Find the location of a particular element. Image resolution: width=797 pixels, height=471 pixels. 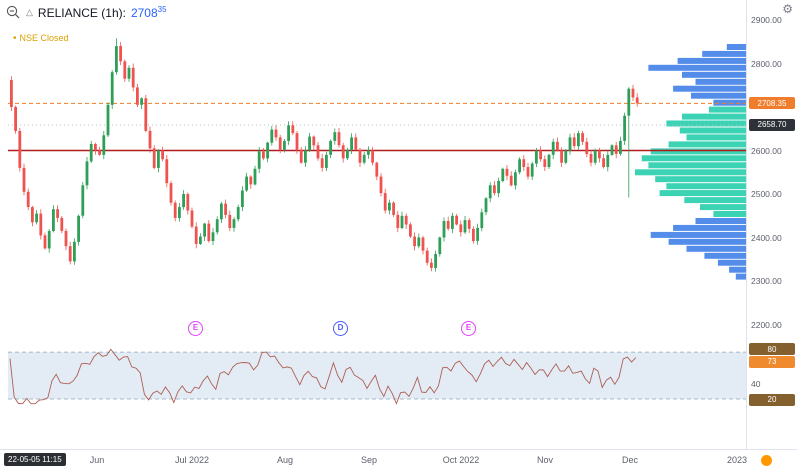

market-status-label: NSE Closed is located at coordinates (44, 38).